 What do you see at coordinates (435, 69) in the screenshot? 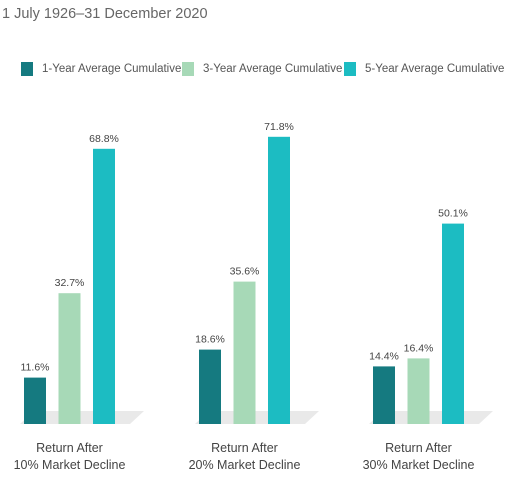
I see `legend-label-5-year: 5-Year Average Cumulative` at bounding box center [435, 69].